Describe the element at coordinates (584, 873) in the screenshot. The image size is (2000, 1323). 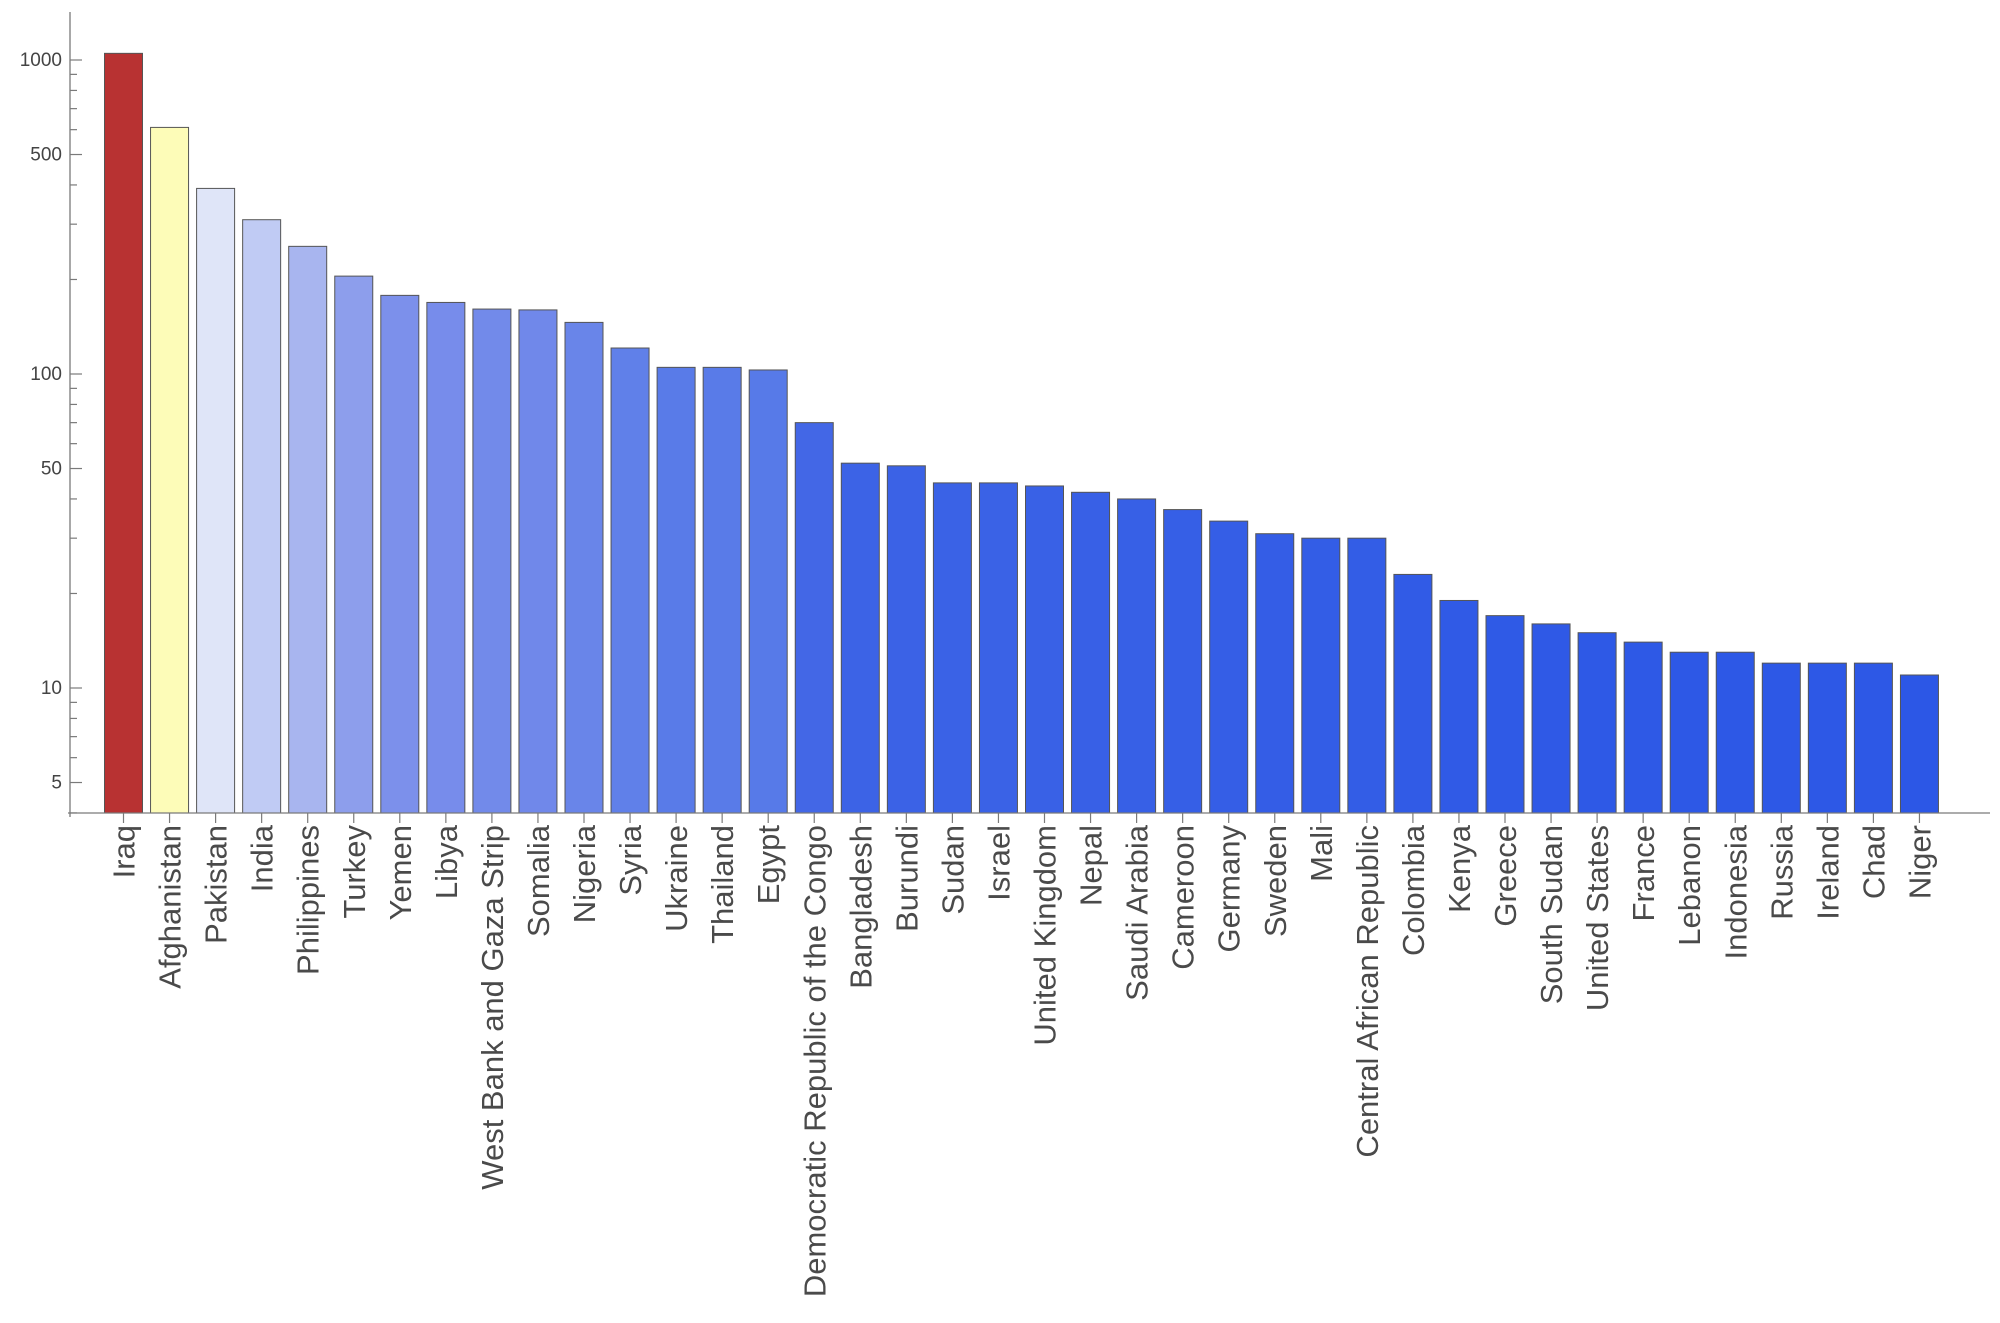
I see `x-tick-label-nigeria: Nigeria` at that location.